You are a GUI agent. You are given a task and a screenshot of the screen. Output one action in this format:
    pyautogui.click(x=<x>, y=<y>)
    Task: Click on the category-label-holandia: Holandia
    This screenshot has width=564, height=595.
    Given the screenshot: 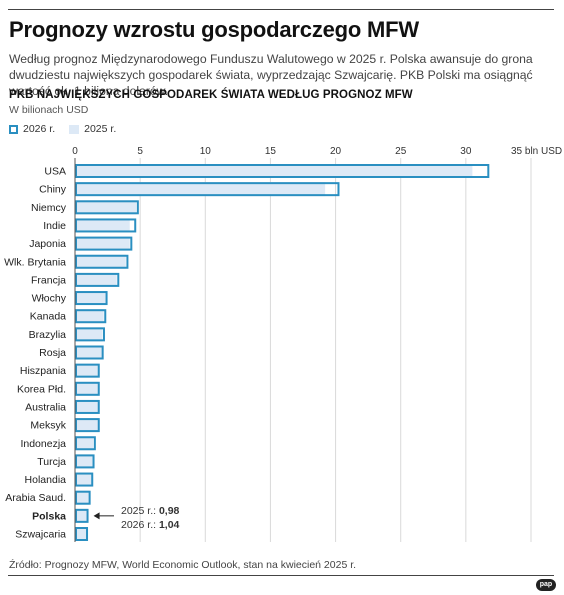 What is the action you would take?
    pyautogui.click(x=46, y=480)
    